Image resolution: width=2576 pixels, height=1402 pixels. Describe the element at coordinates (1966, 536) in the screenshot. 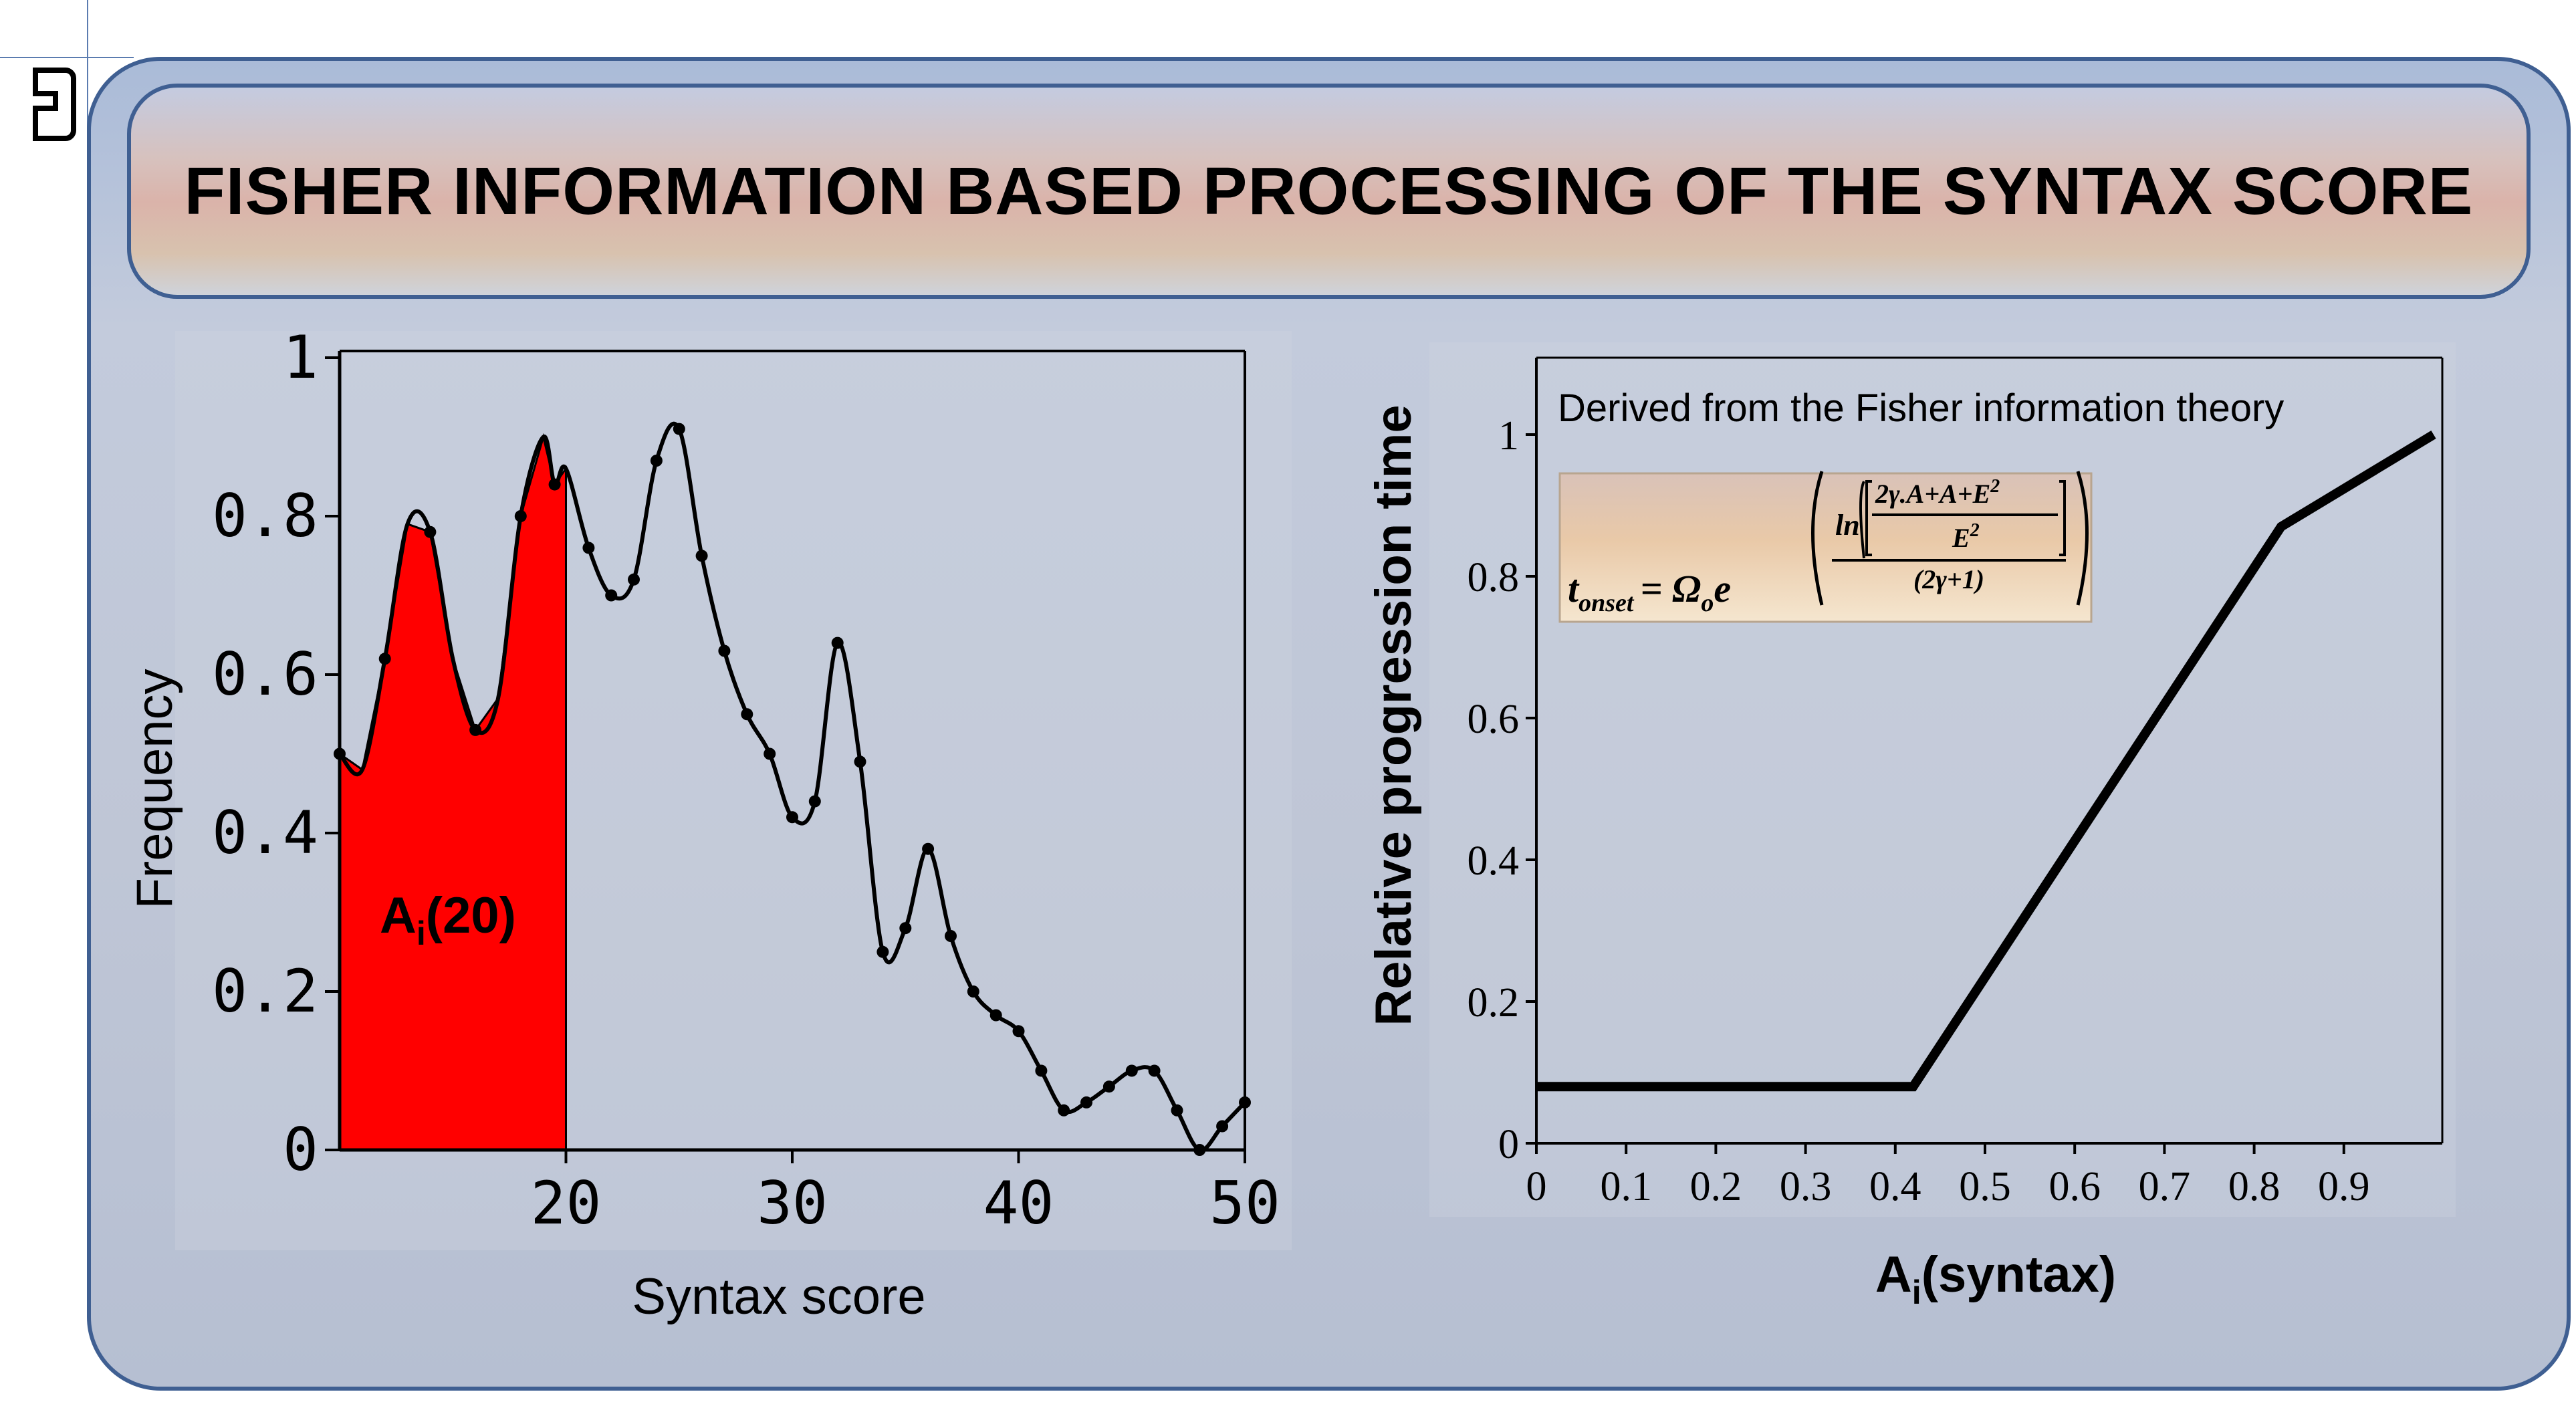

I see `svg-text: E2` at that location.